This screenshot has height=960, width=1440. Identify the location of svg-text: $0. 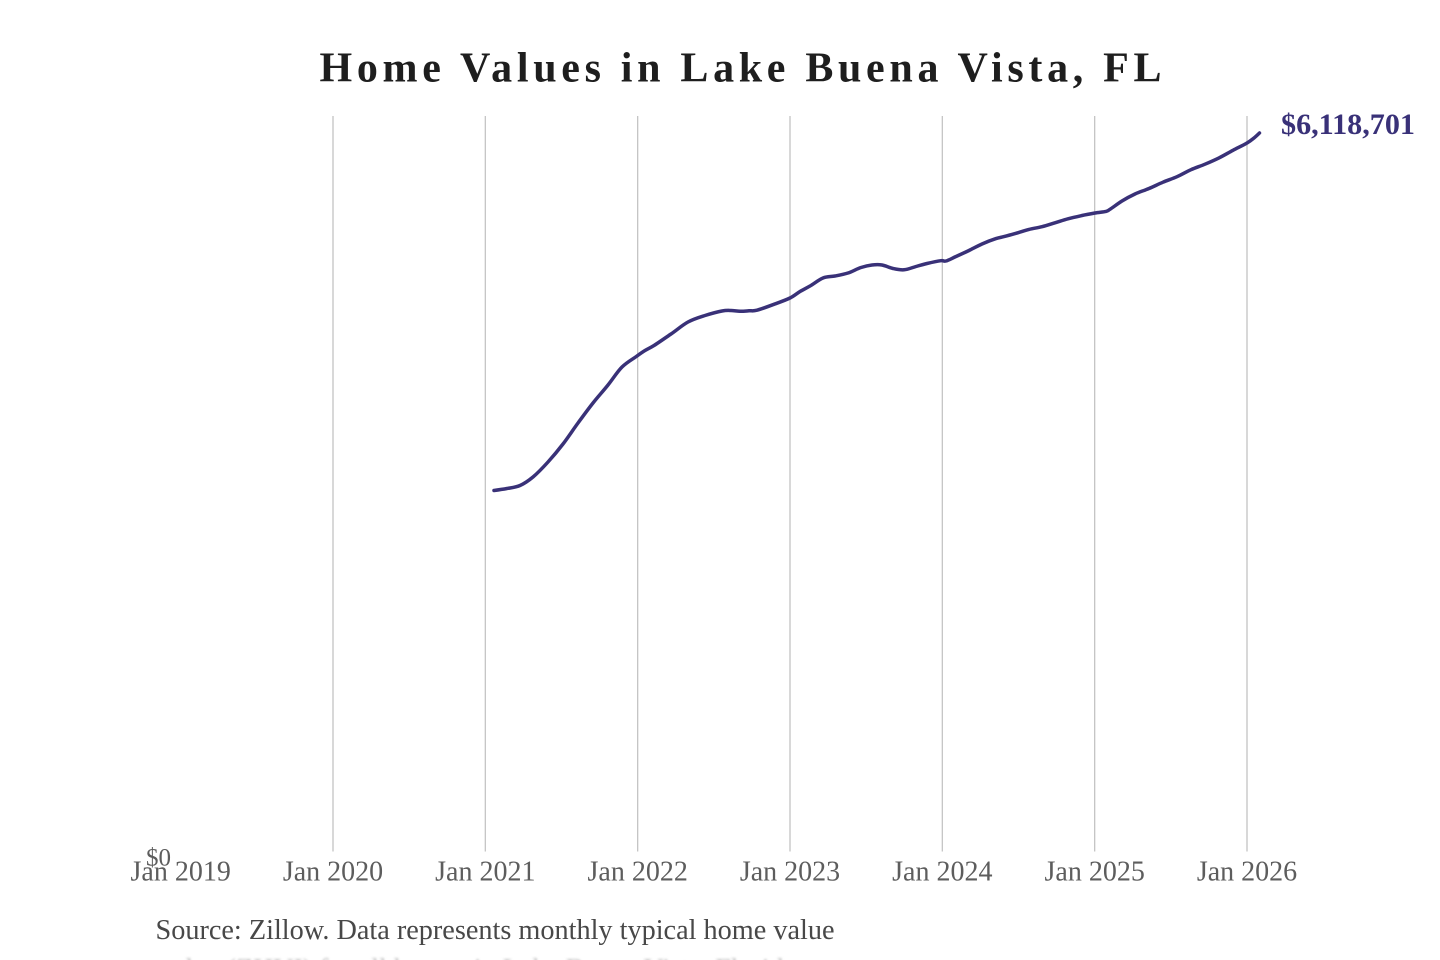
(158, 858).